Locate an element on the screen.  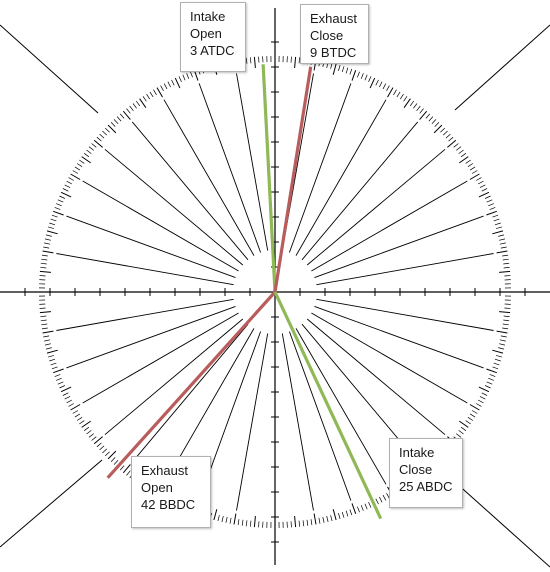
callout-line: Open is located at coordinates (206, 33).